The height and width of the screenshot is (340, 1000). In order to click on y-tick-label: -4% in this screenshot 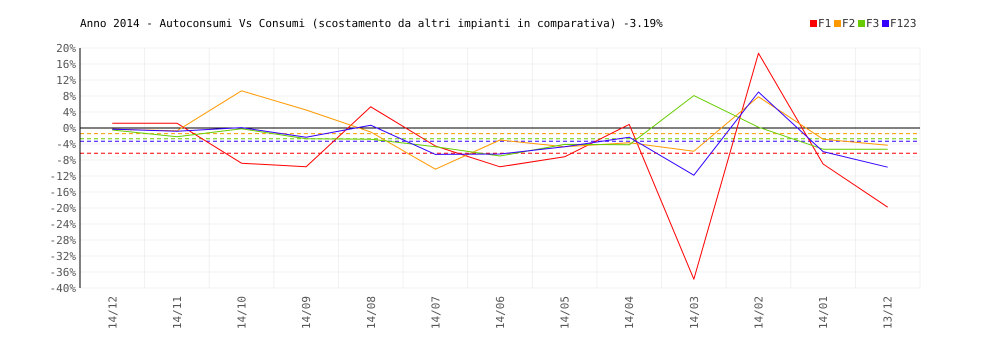, I will do `click(66, 144)`.